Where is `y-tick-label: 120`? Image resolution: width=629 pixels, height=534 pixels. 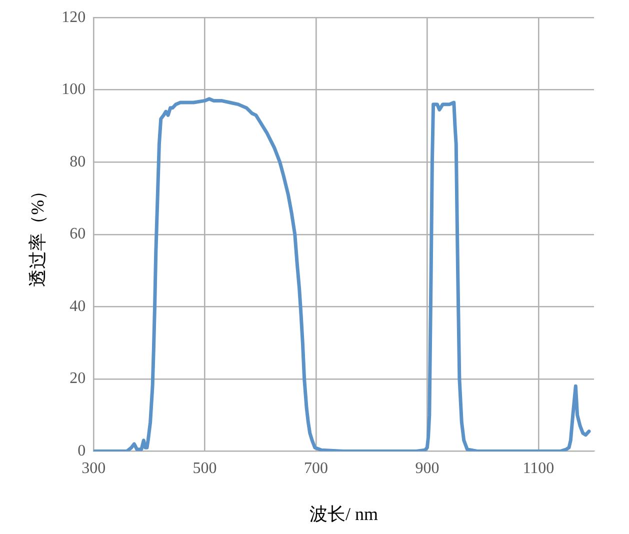 y-tick-label: 120 is located at coordinates (74, 17).